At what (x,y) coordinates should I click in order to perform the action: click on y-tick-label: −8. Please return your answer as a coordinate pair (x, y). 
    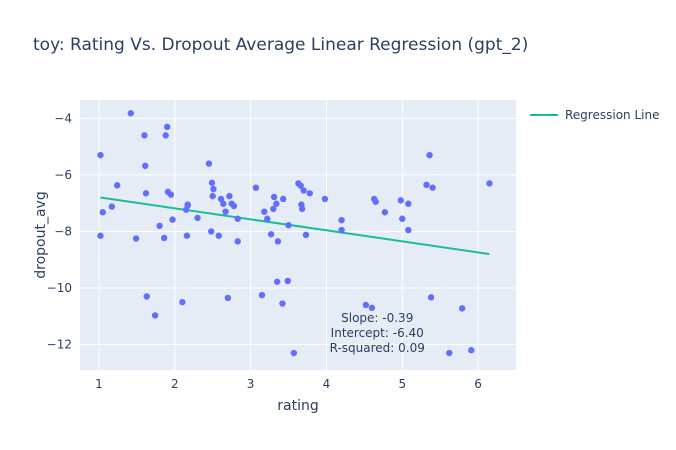
    Looking at the image, I should click on (63, 231).